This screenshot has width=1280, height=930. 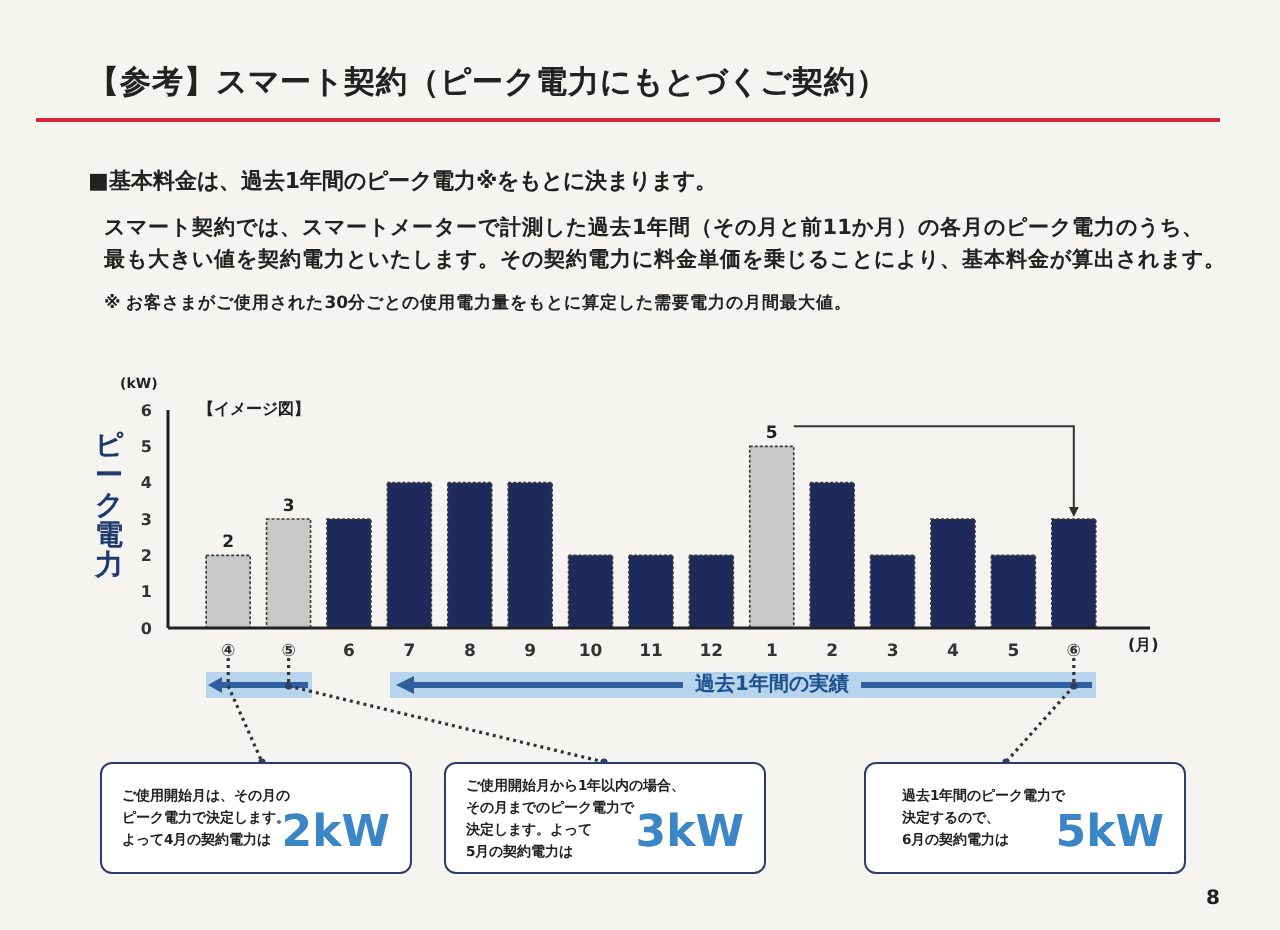 I want to click on y-tick-label: 5, so click(x=146, y=447).